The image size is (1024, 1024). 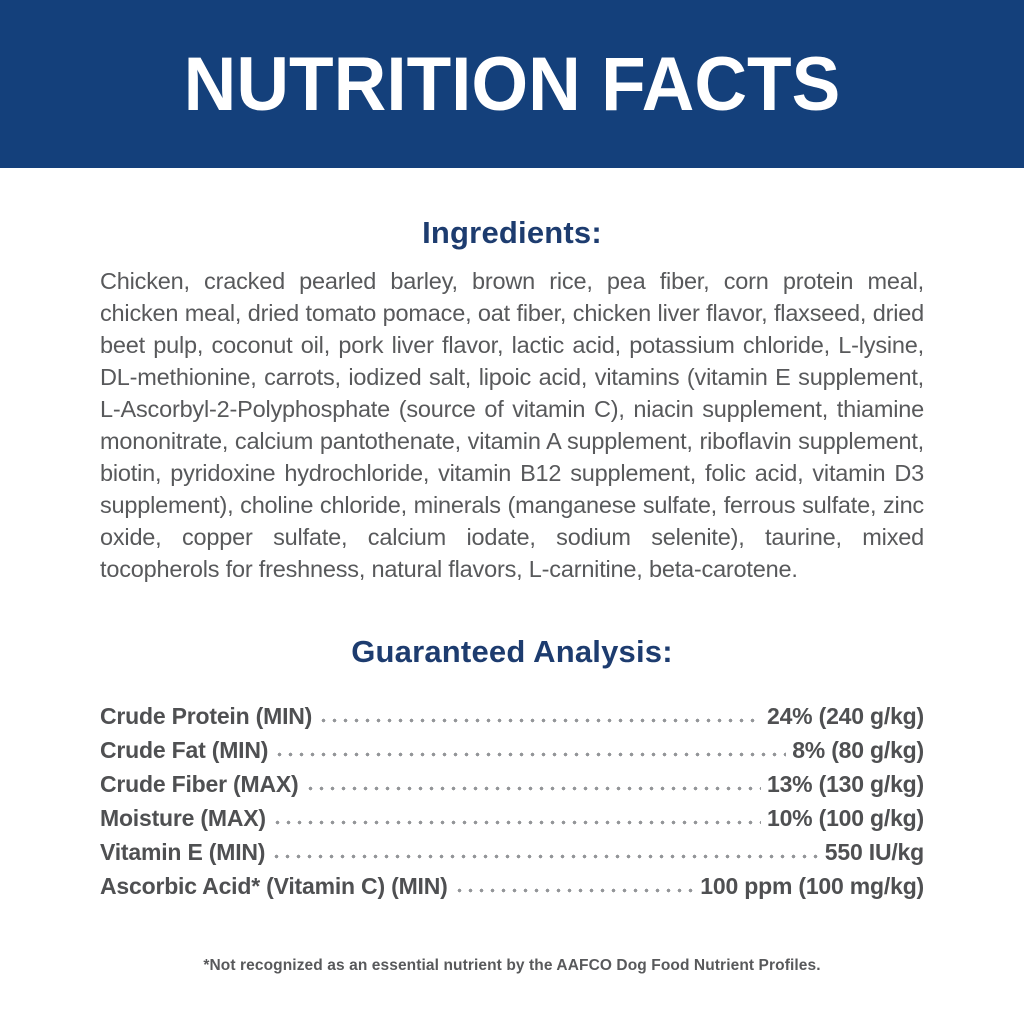 I want to click on analysis-row: Vitamin E (MIN) 550 IU/kg, so click(x=512, y=849).